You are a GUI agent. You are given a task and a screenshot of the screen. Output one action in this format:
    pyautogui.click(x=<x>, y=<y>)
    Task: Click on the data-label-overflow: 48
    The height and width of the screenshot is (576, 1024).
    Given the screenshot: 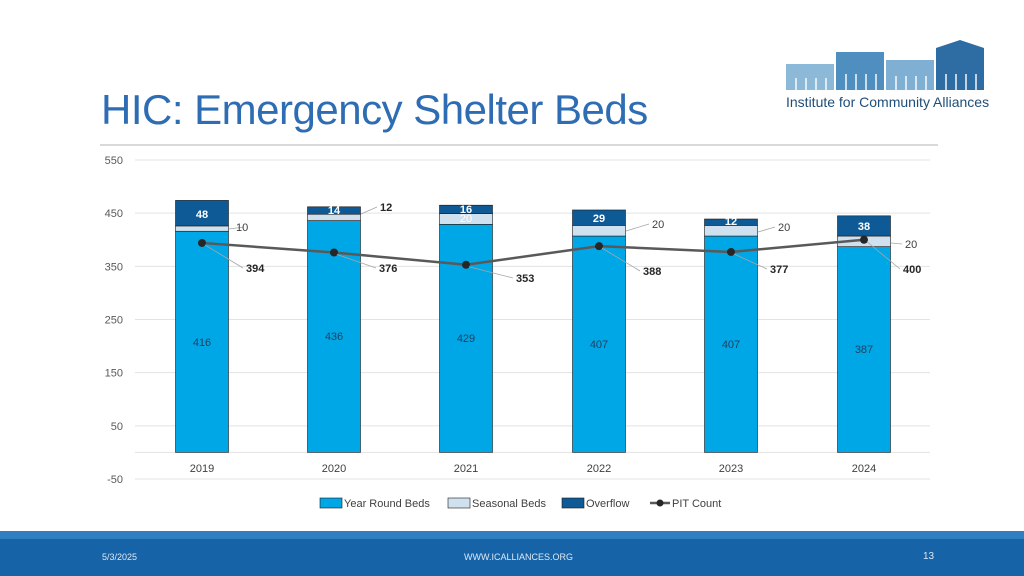 What is the action you would take?
    pyautogui.click(x=202, y=215)
    